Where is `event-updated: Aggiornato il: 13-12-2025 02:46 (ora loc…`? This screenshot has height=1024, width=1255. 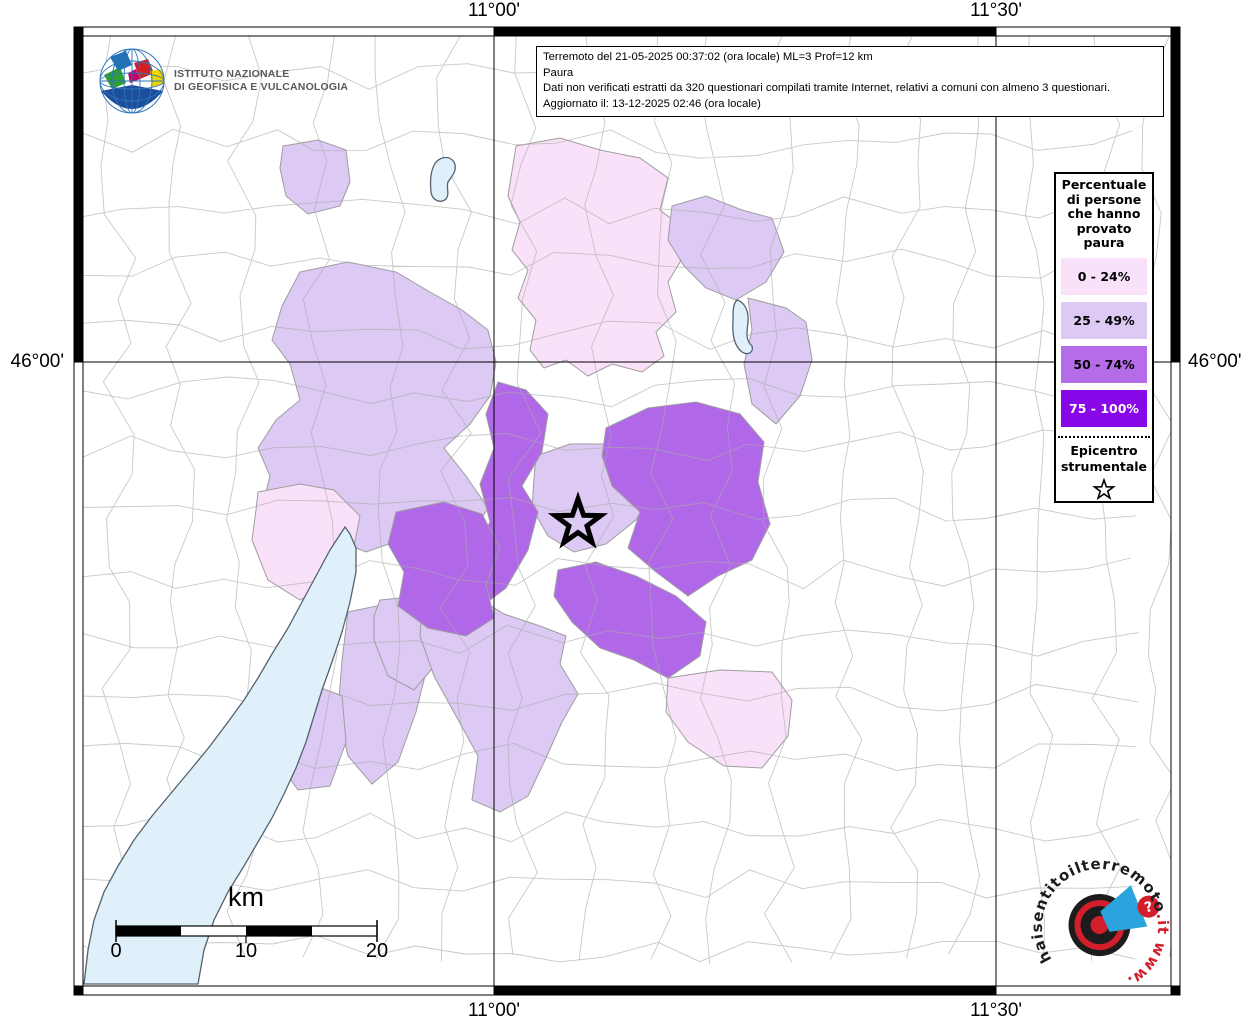 event-updated: Aggiornato il: 13-12-2025 02:46 (ora loc… is located at coordinates (652, 103).